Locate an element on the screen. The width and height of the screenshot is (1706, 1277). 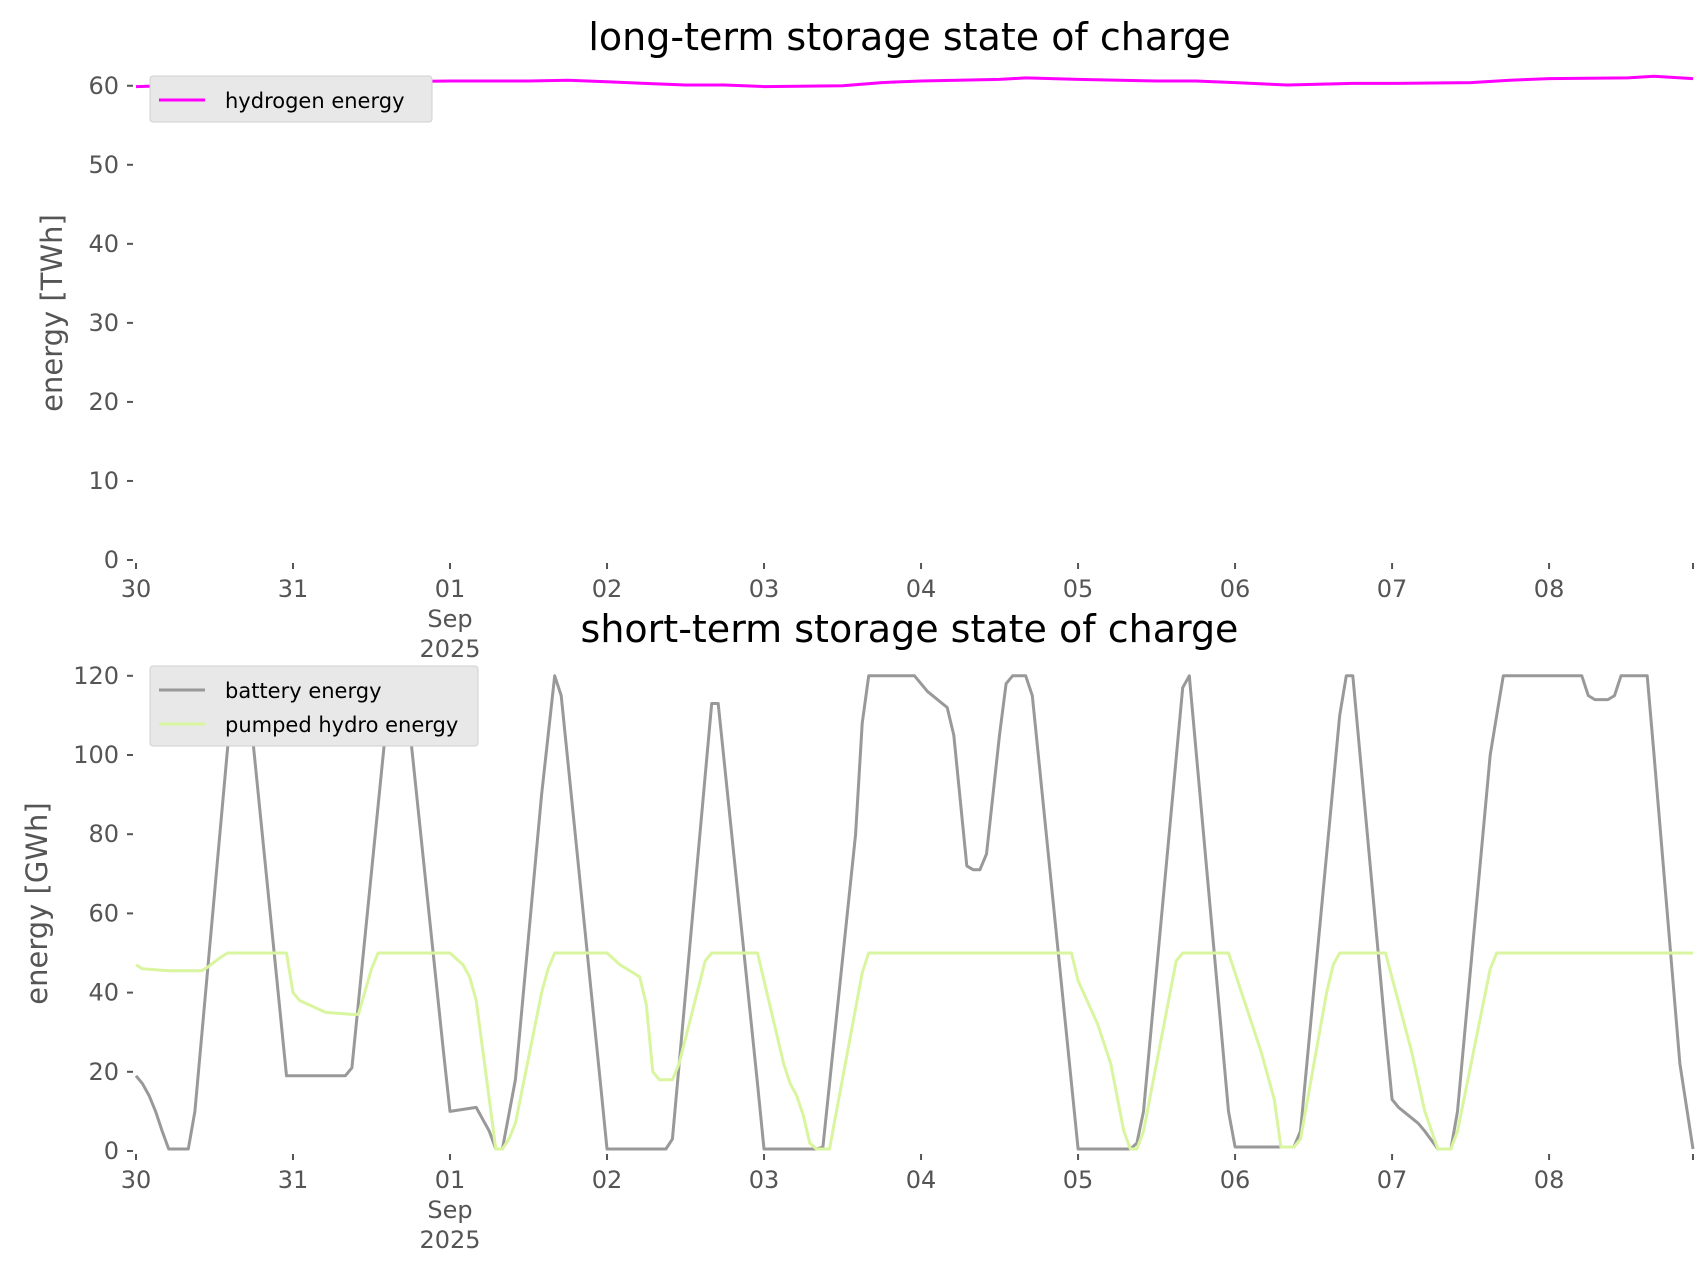
y-tick-label: 30 is located at coordinates (103, 323).